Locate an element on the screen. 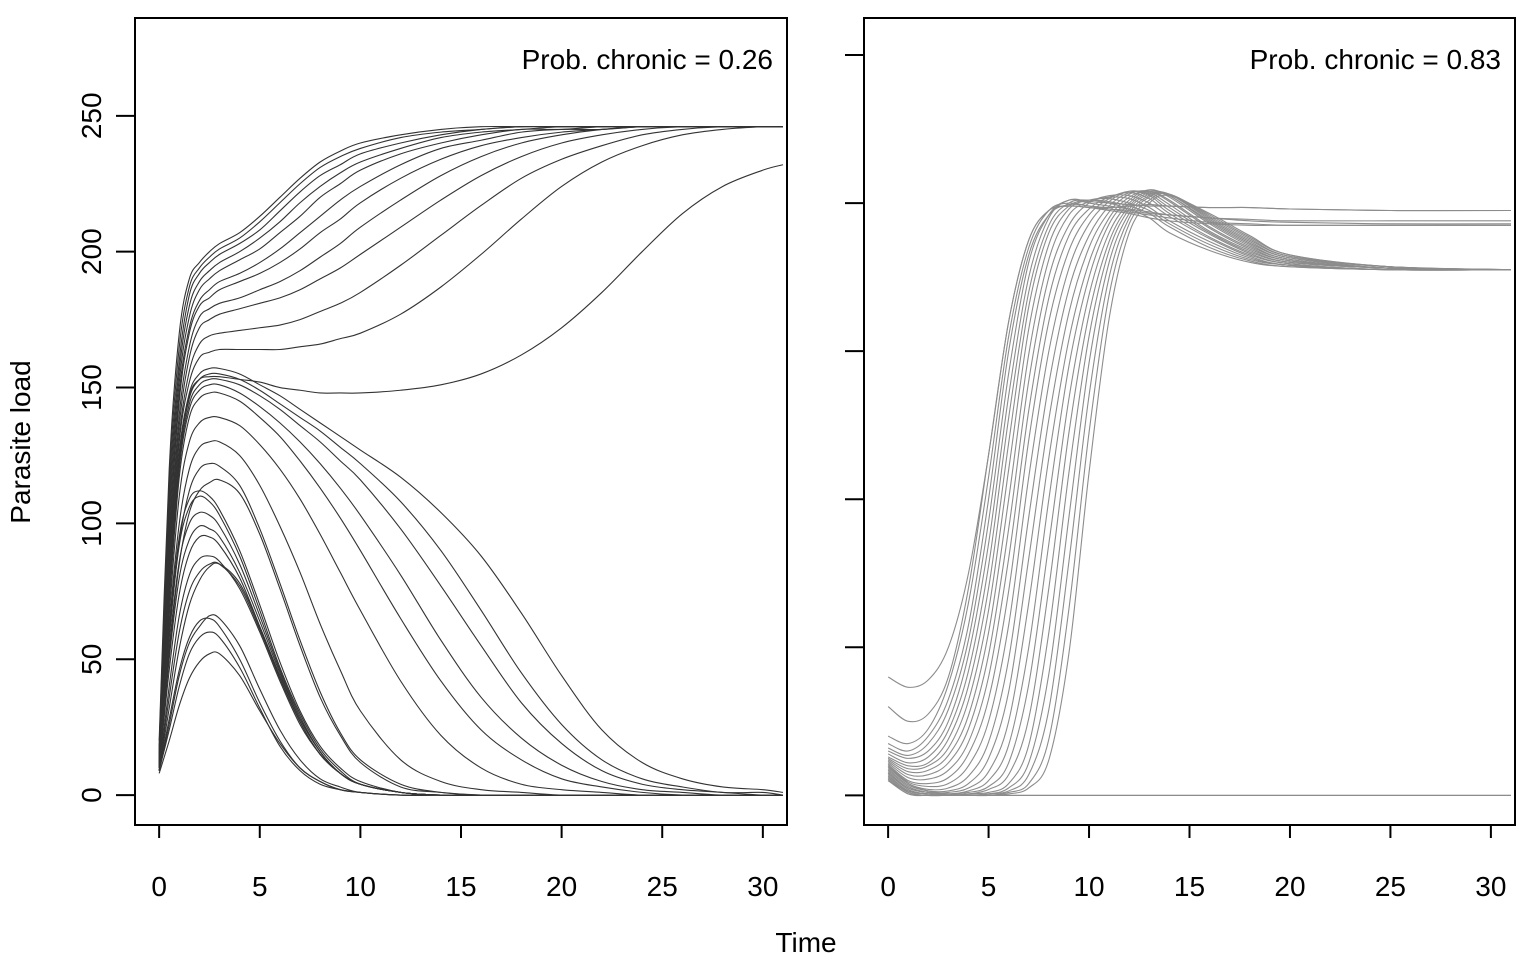 The height and width of the screenshot is (960, 1536). y-tick-label: 0 is located at coordinates (91, 795).